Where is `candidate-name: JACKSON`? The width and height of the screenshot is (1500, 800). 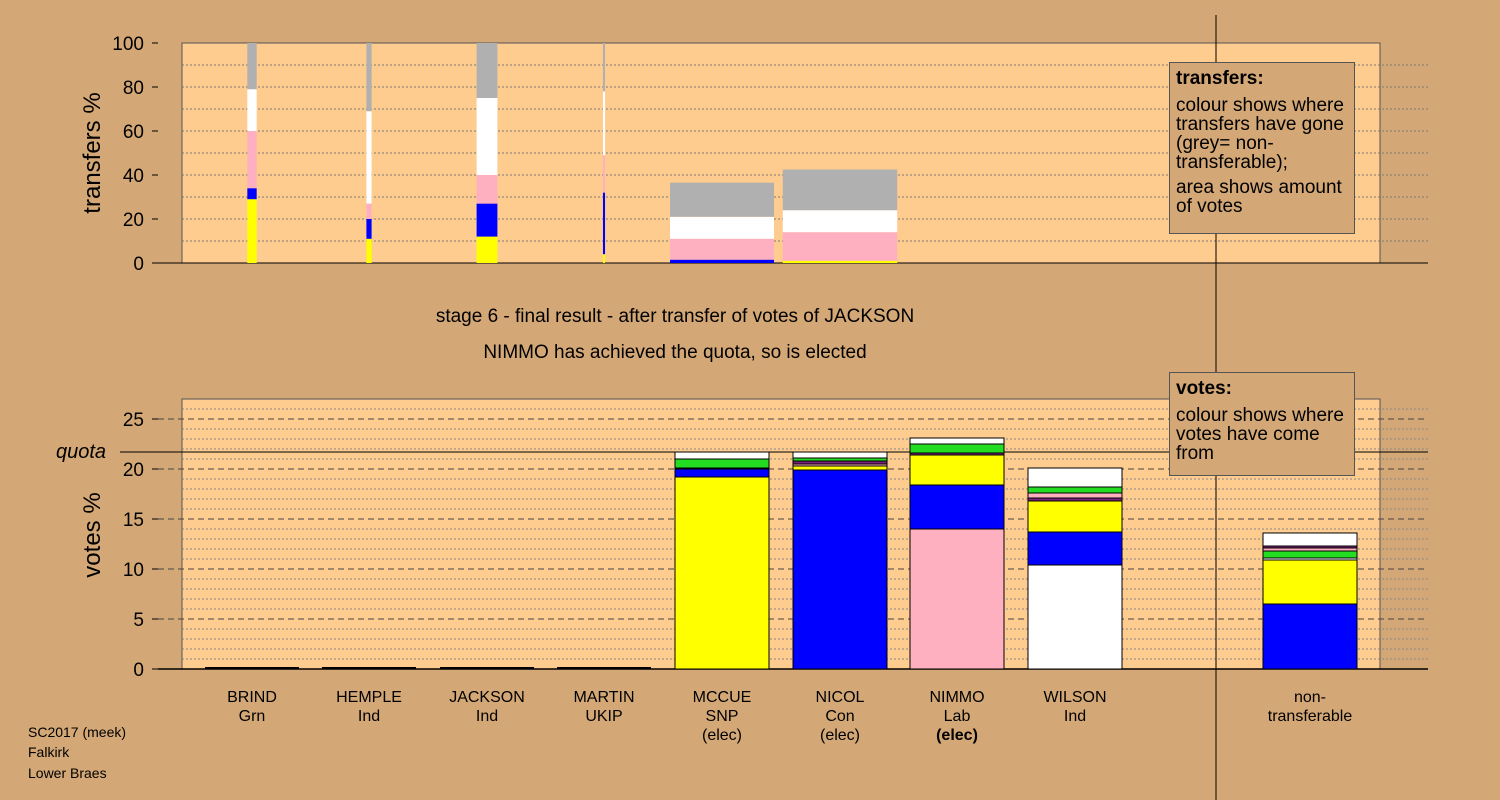
candidate-name: JACKSON is located at coordinates (487, 697).